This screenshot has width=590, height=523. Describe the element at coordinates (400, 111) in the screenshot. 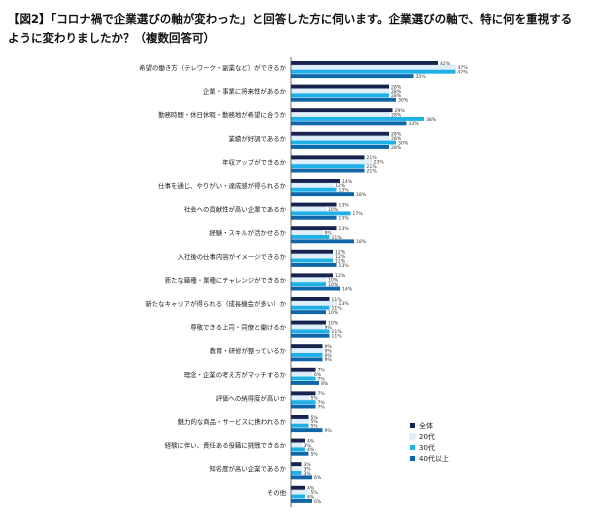

I see `data-label: 29%` at that location.